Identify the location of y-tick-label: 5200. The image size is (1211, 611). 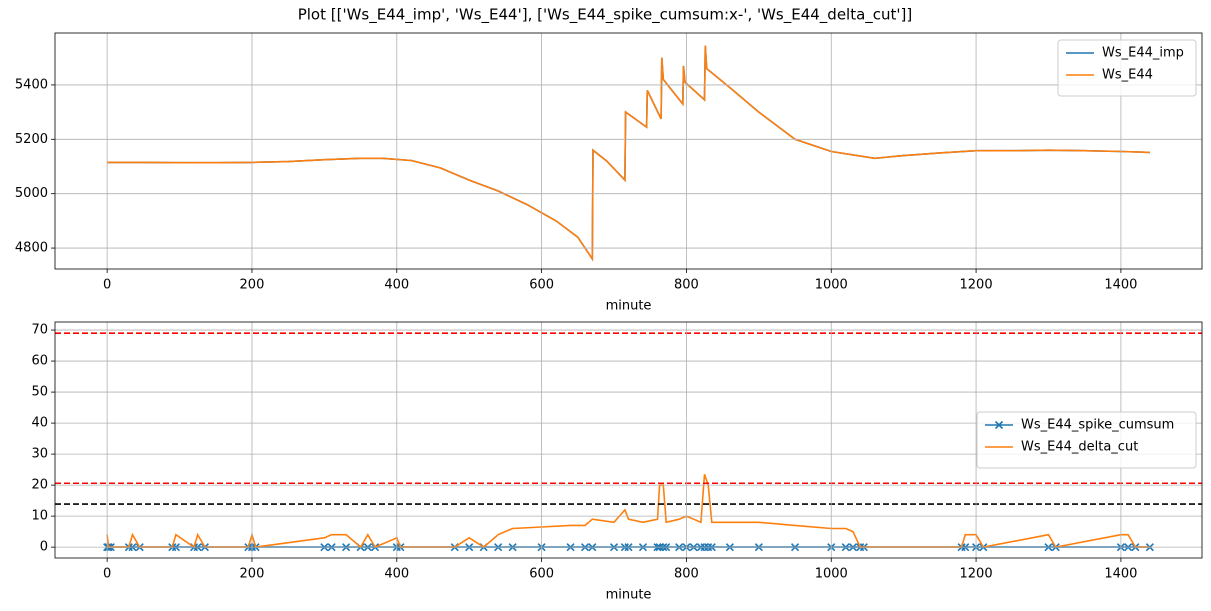
(31, 139).